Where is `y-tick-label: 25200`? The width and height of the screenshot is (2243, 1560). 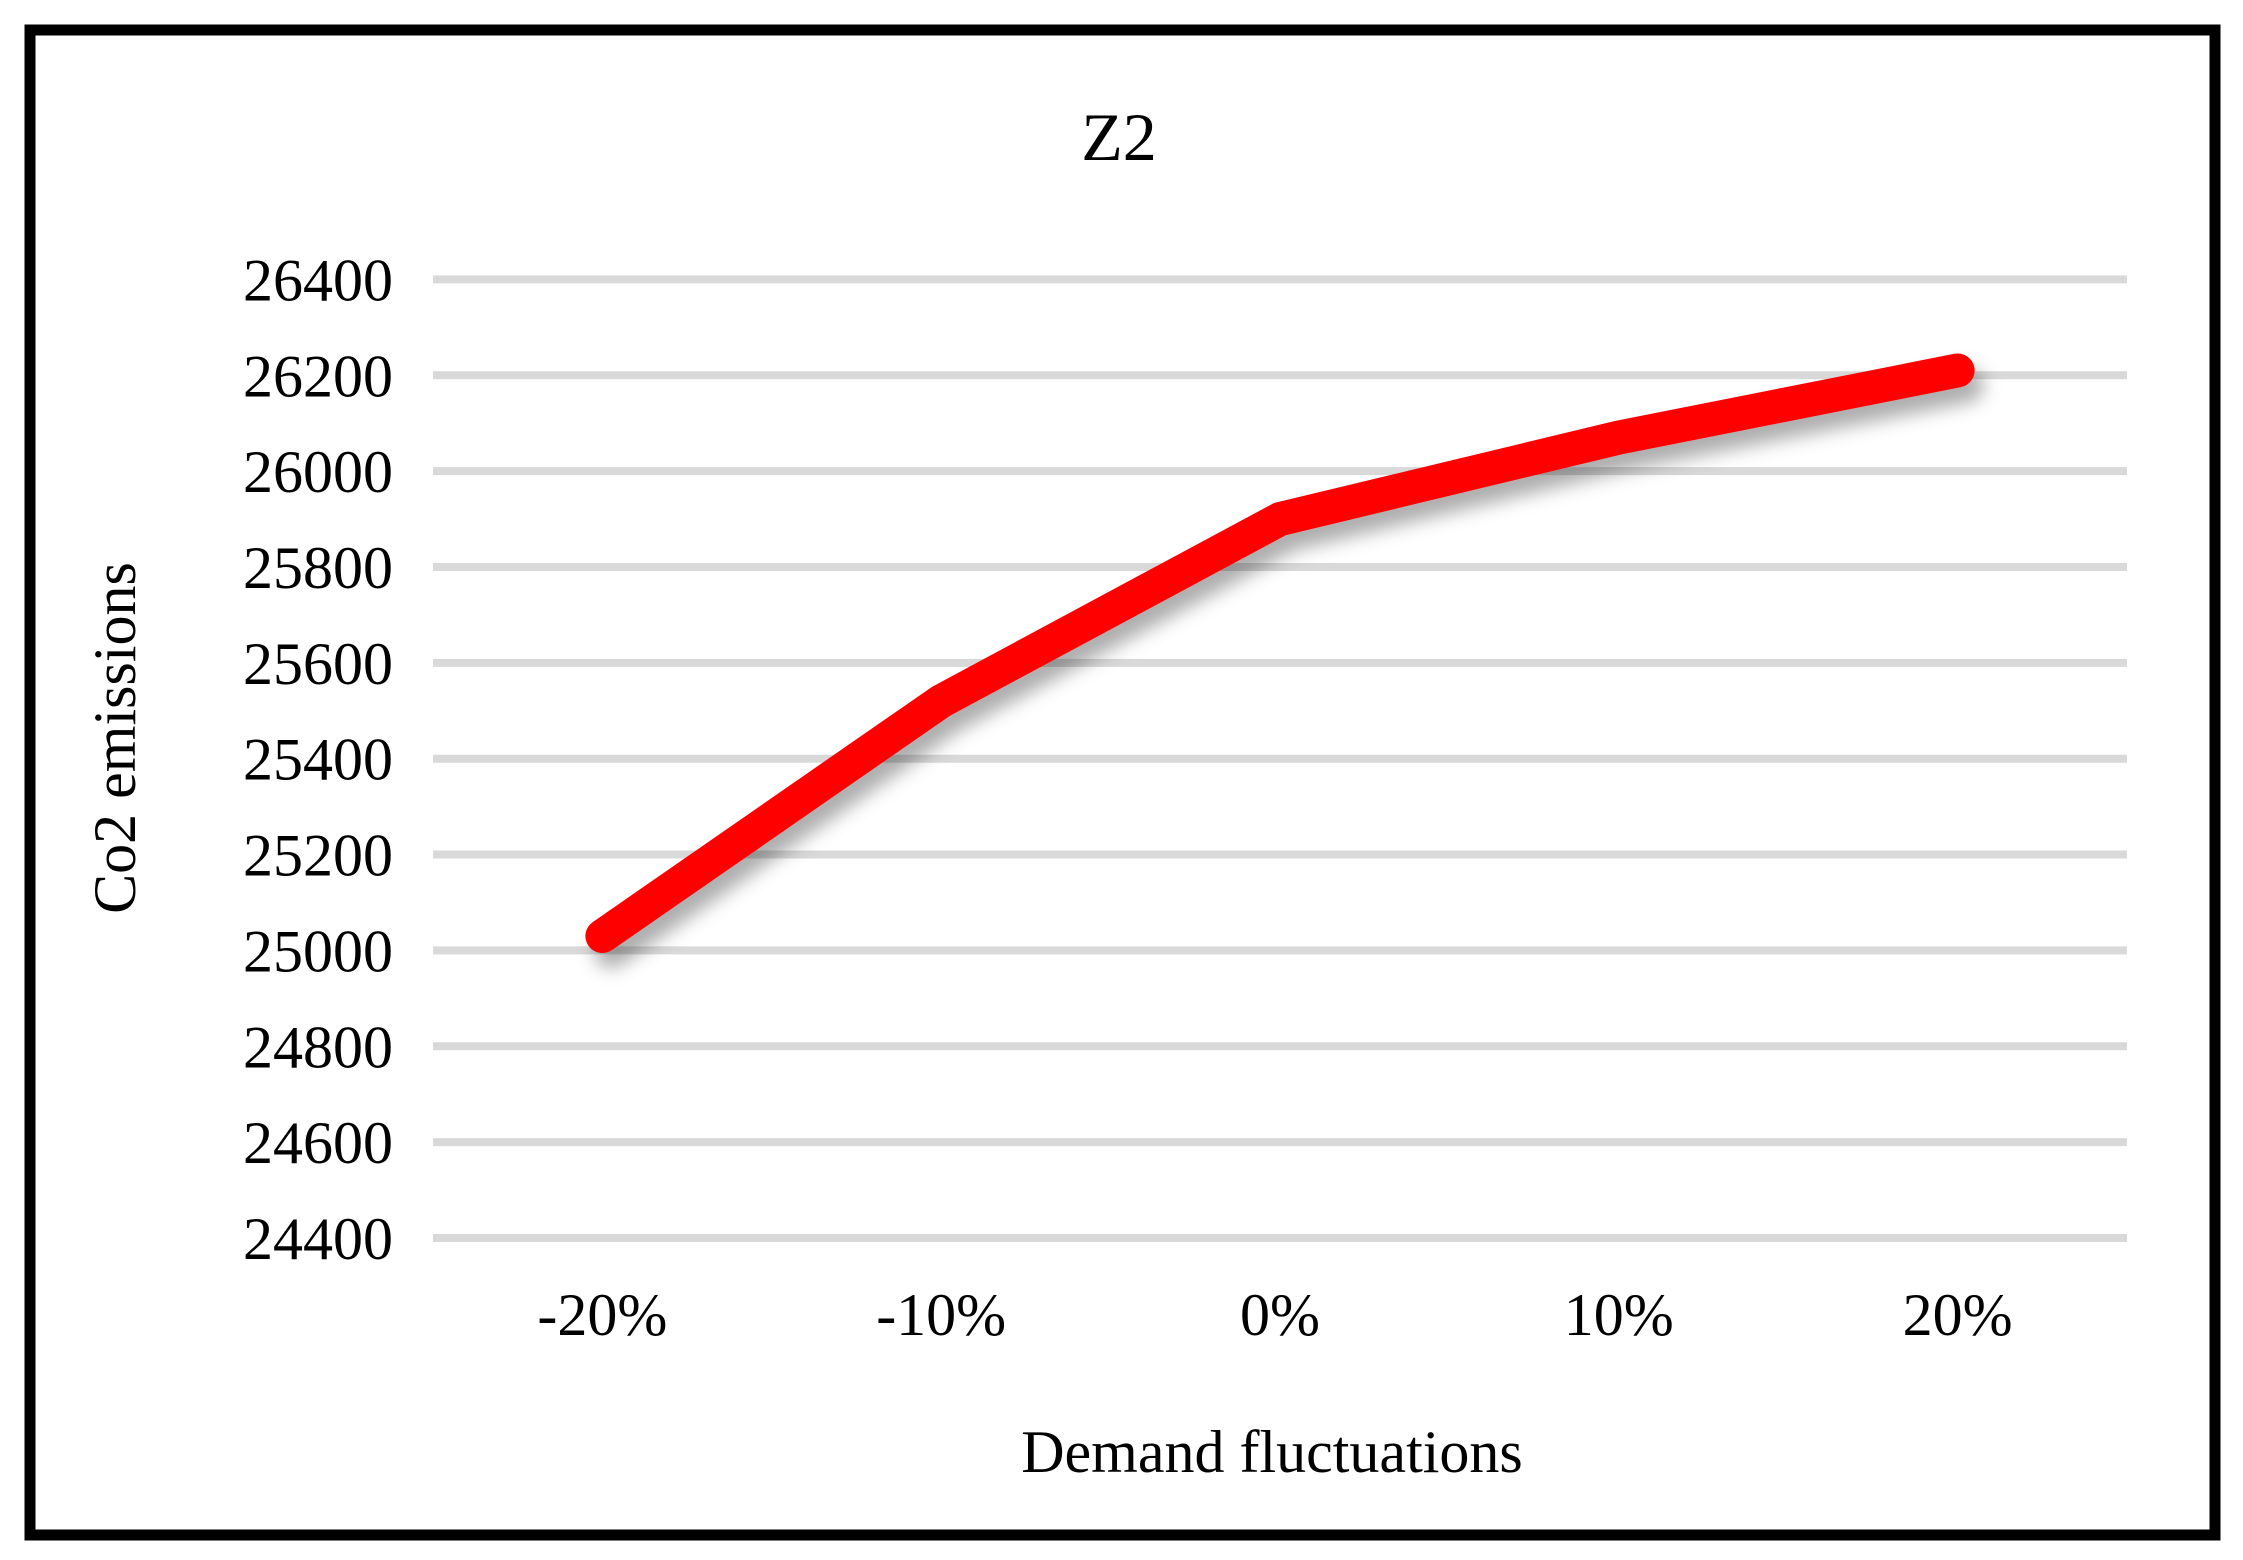 y-tick-label: 25200 is located at coordinates (318, 856).